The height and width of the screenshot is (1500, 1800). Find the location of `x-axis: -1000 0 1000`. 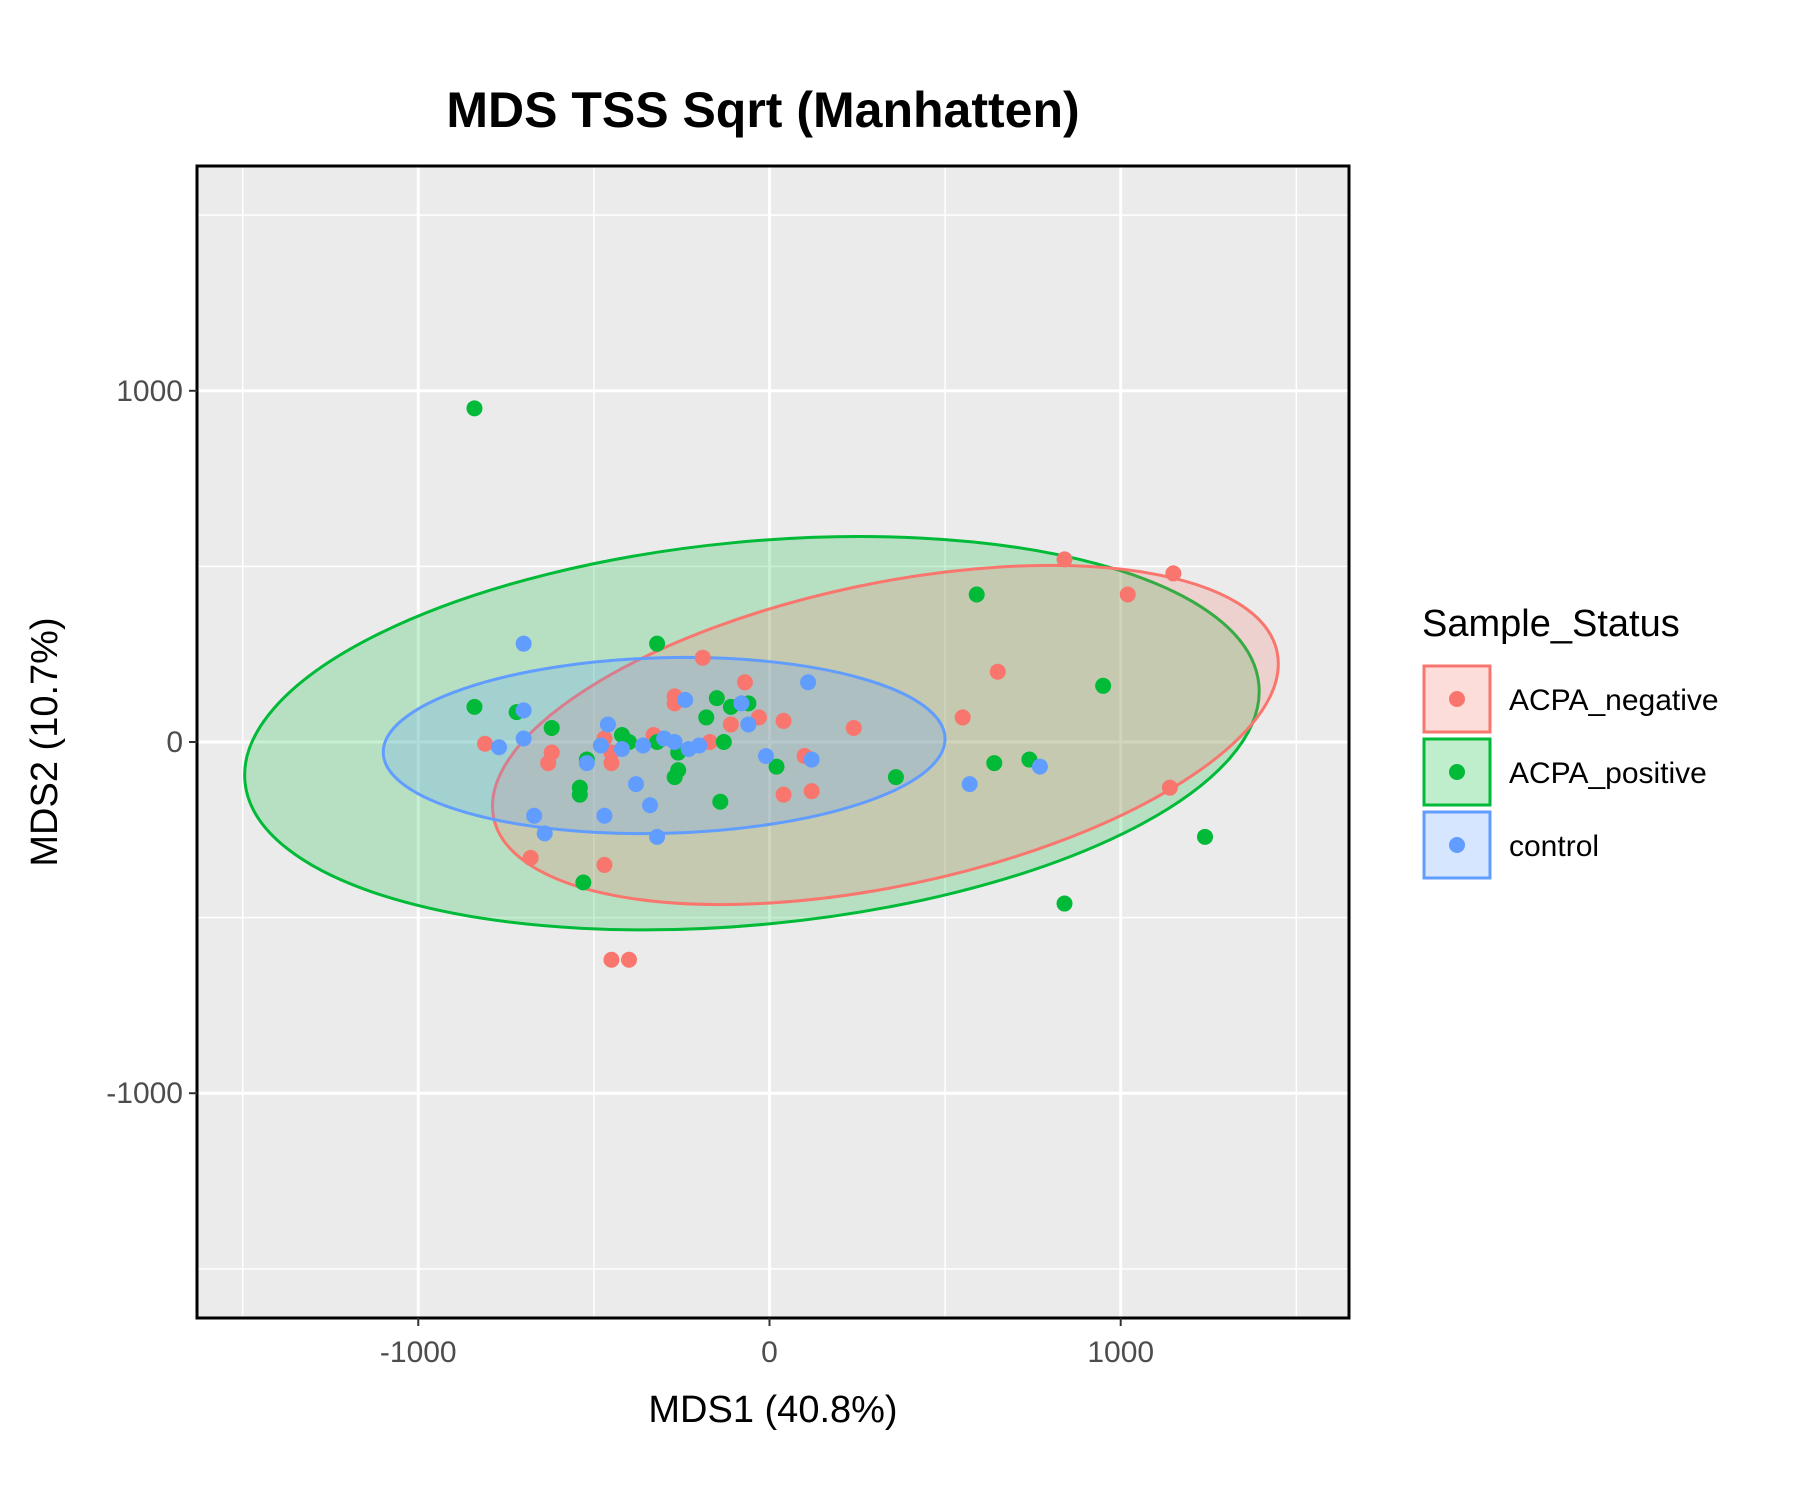

x-axis: -1000 0 1000 is located at coordinates (767, 1343).